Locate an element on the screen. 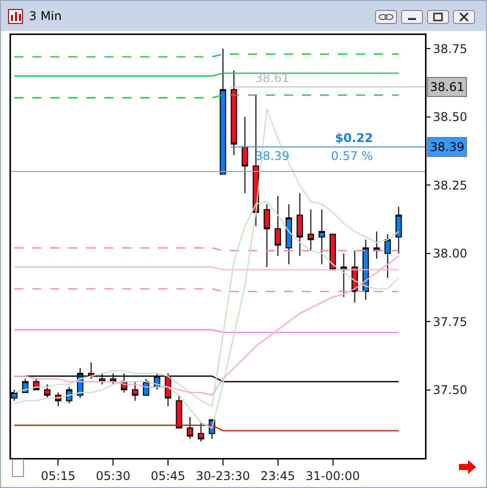  x-tick-label: 05:30 is located at coordinates (113, 475).